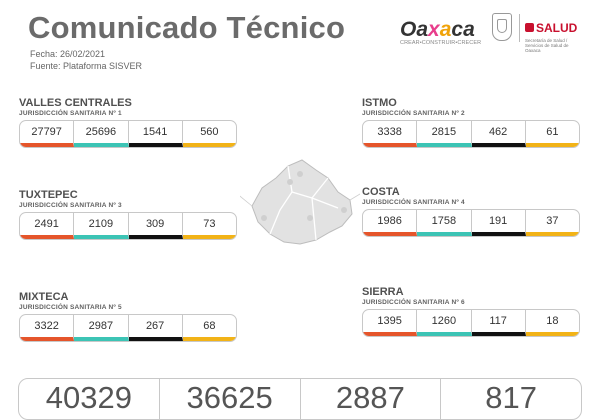 The height and width of the screenshot is (420, 600). I want to click on oaxaca-logo: Oaxaca CREAR•CONSTRUIR•CRECER, so click(440, 32).